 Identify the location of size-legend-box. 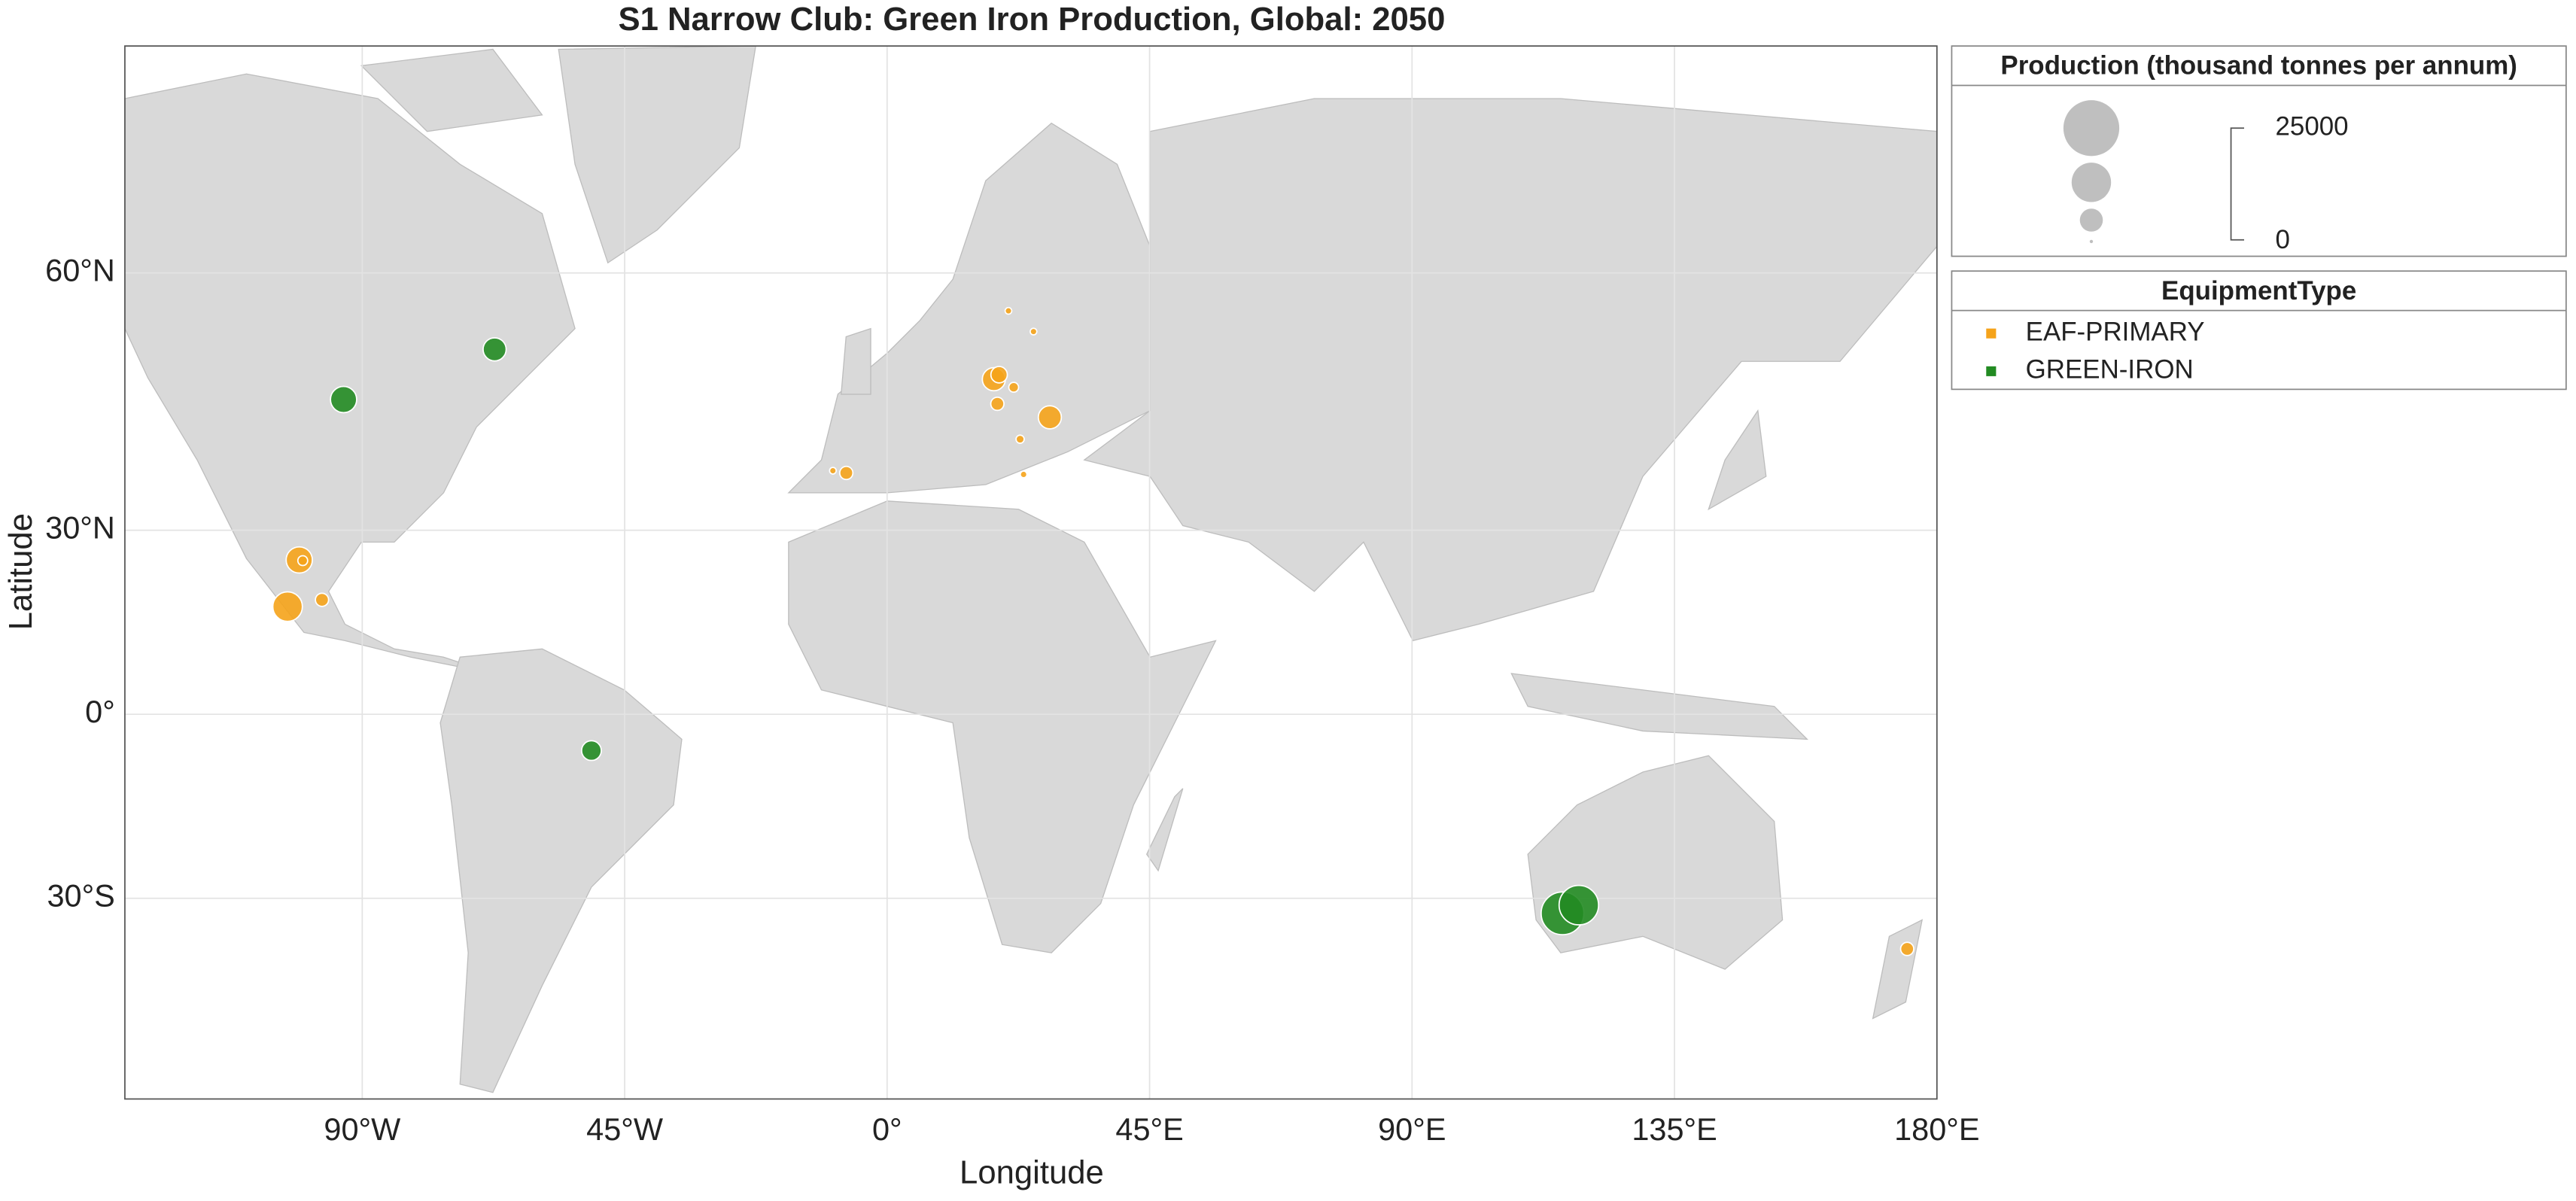
(2259, 151).